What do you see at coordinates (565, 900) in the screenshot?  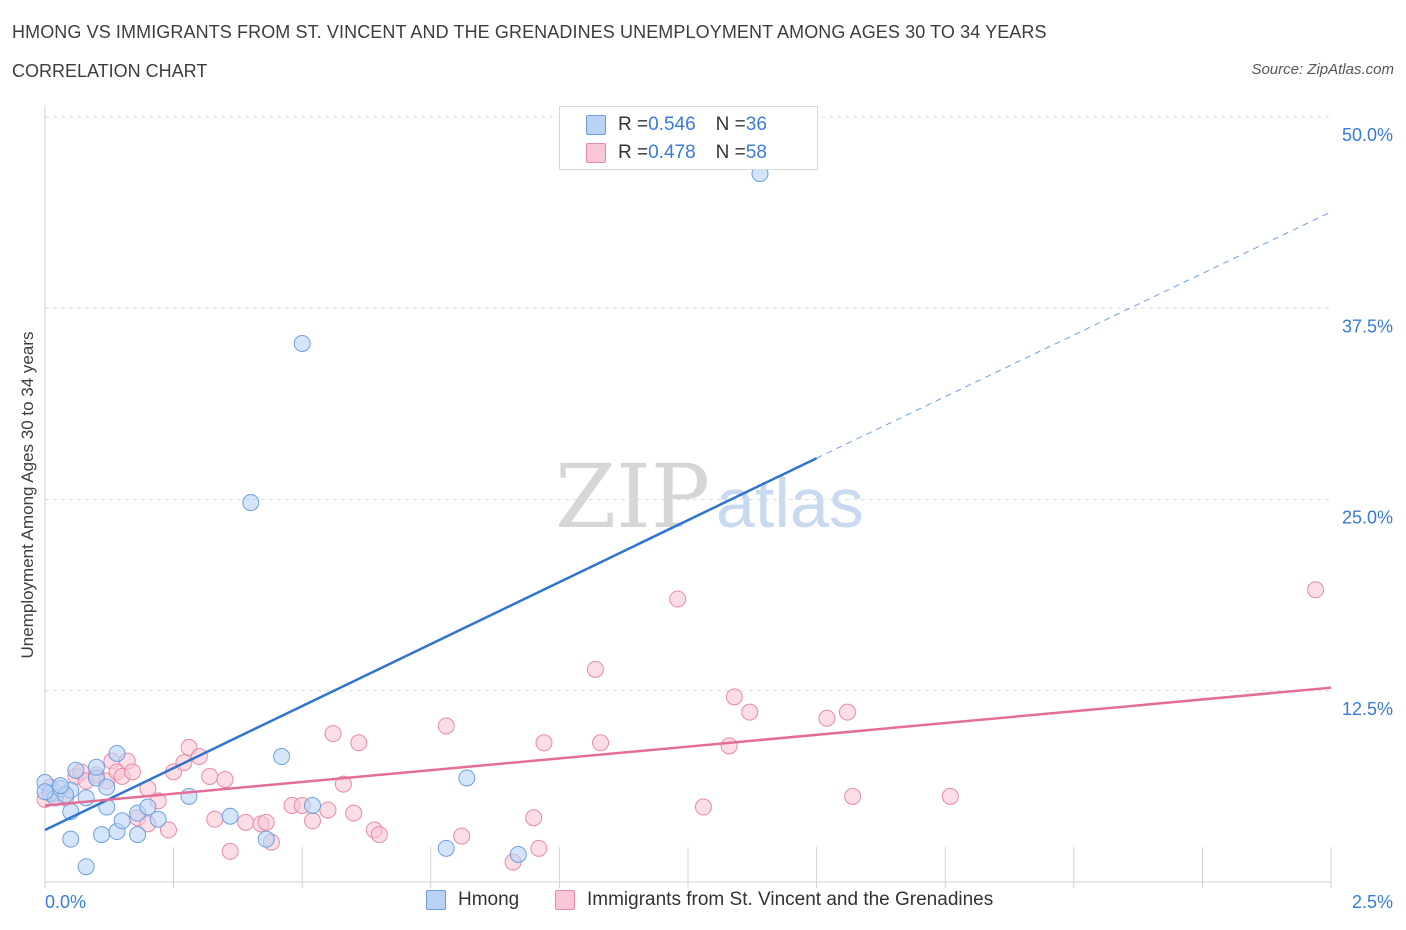 I see `bottom-legend-swatch-immigrants` at bounding box center [565, 900].